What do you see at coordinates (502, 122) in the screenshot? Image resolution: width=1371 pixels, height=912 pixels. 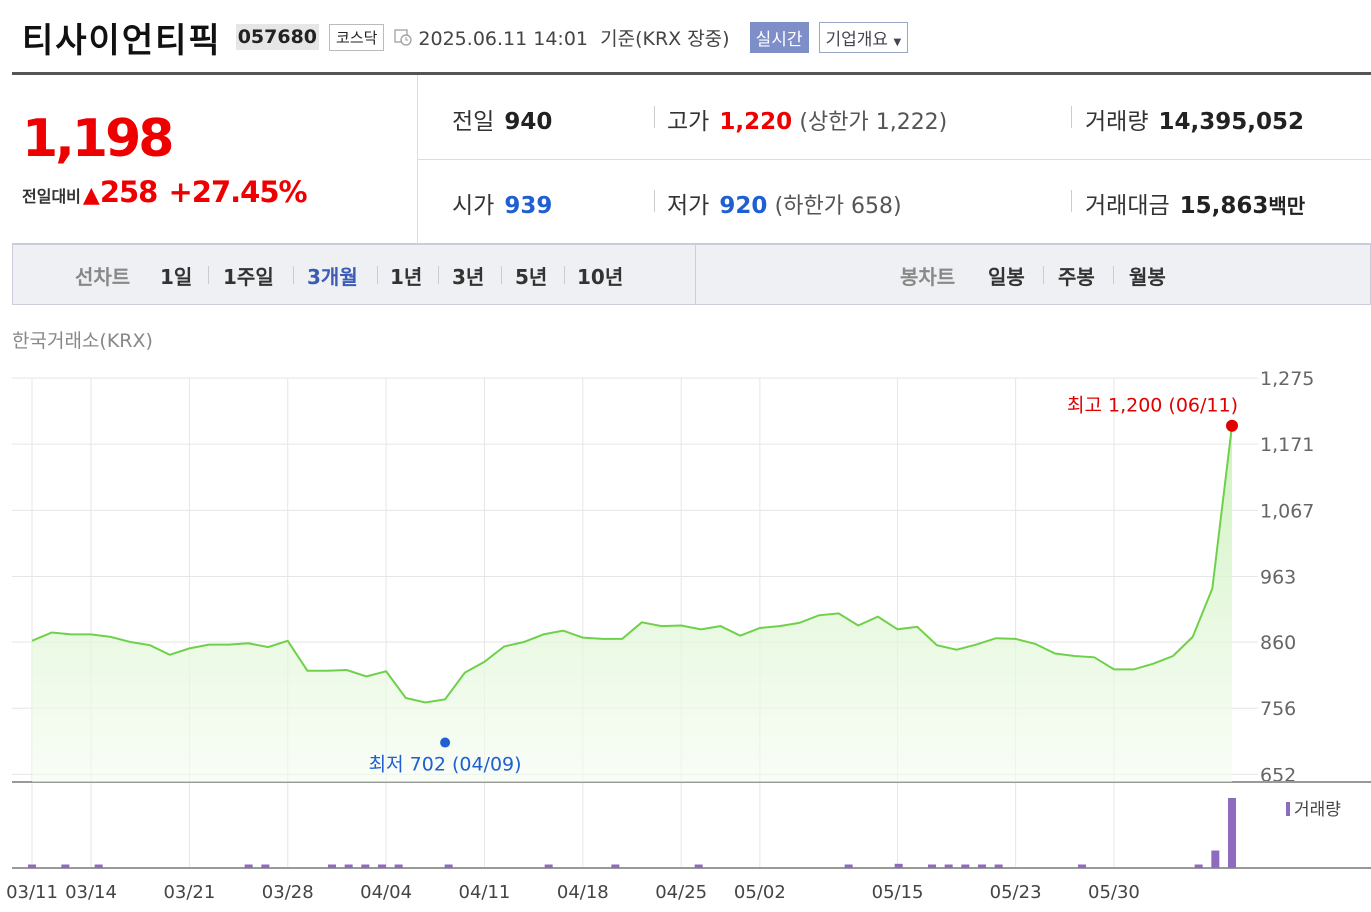 I see `prev-close: 전일 940` at bounding box center [502, 122].